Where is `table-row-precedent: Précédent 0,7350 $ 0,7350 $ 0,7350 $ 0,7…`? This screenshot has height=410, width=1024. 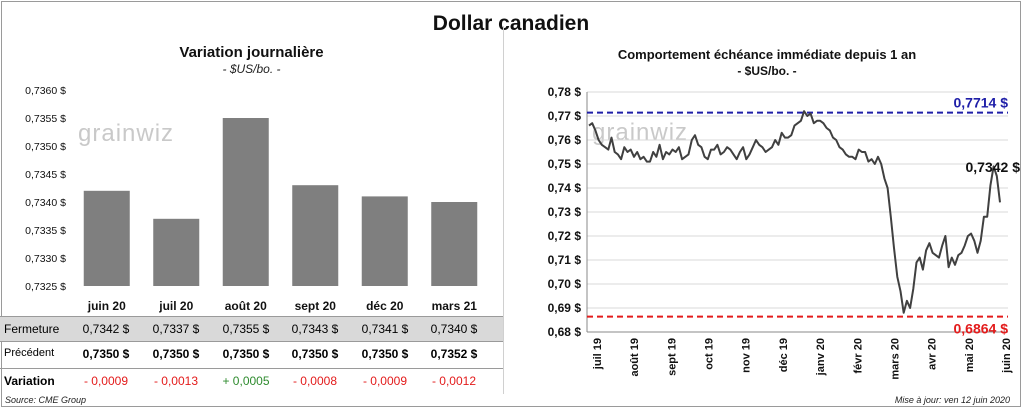 table-row-precedent: Précédent 0,7350 $ 0,7350 $ 0,7350 $ 0,7… is located at coordinates (251, 354).